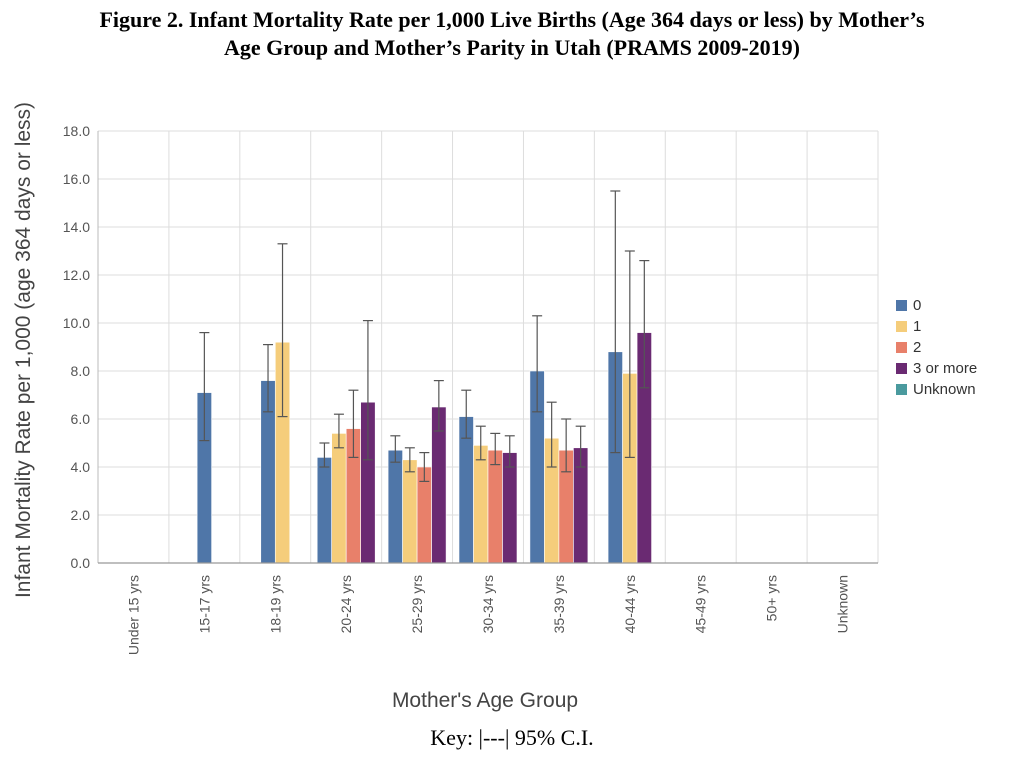 The image size is (1024, 770). What do you see at coordinates (945, 368) in the screenshot?
I see `legend-label: 3 or more` at bounding box center [945, 368].